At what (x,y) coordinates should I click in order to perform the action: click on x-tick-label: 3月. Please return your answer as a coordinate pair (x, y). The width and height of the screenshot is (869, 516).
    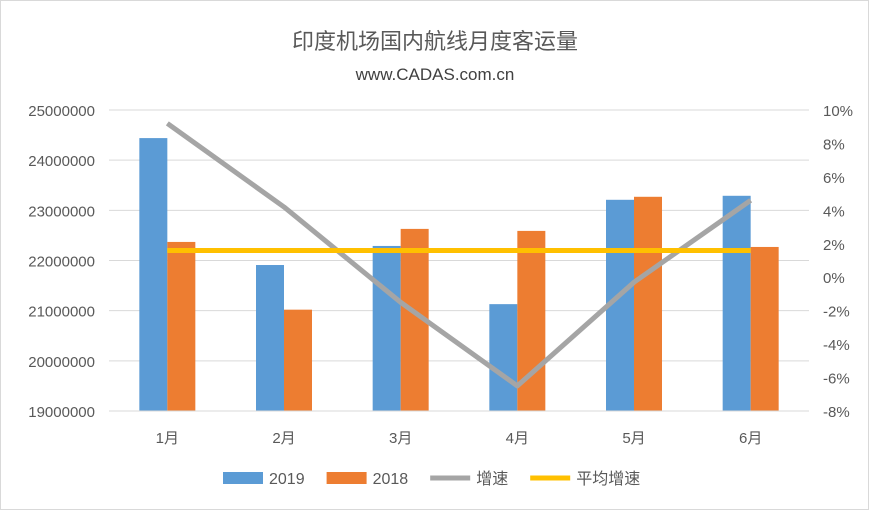
    Looking at the image, I should click on (400, 438).